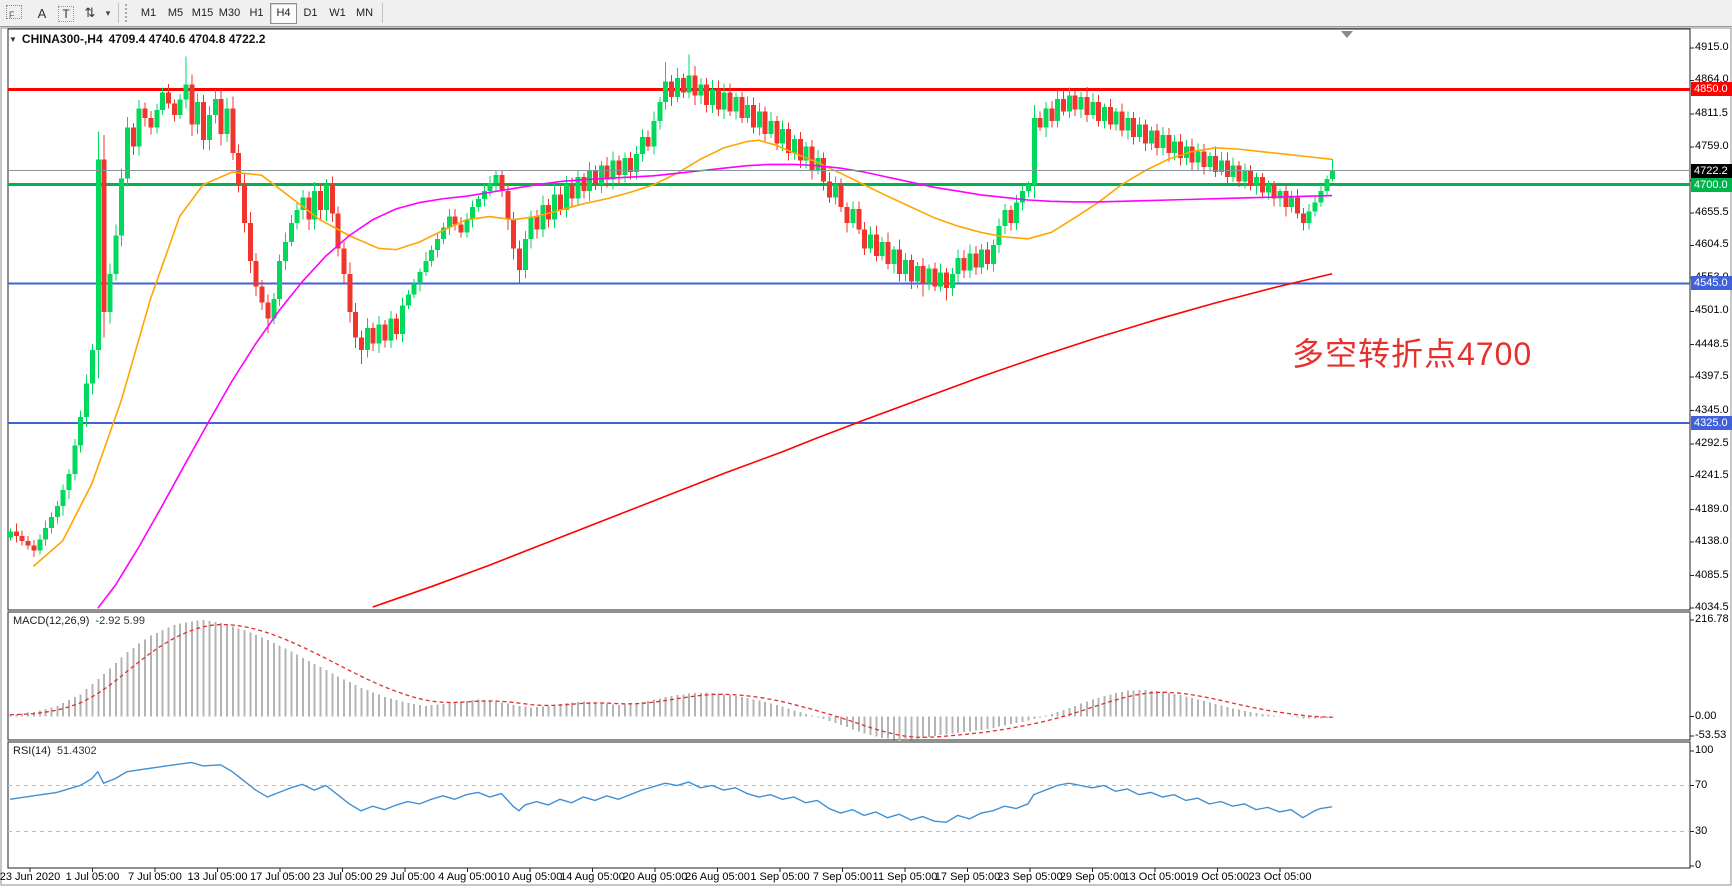 The width and height of the screenshot is (1732, 893). Describe the element at coordinates (1155, 877) in the screenshot. I see `time-axis-label: 13 Oct 05:00` at that location.